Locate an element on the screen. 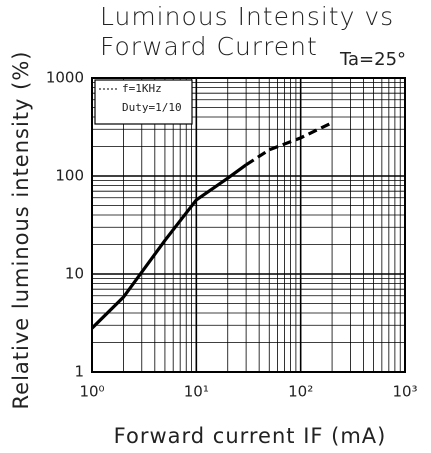 The image size is (431, 453). y-tick-label: 10 is located at coordinates (74, 274).